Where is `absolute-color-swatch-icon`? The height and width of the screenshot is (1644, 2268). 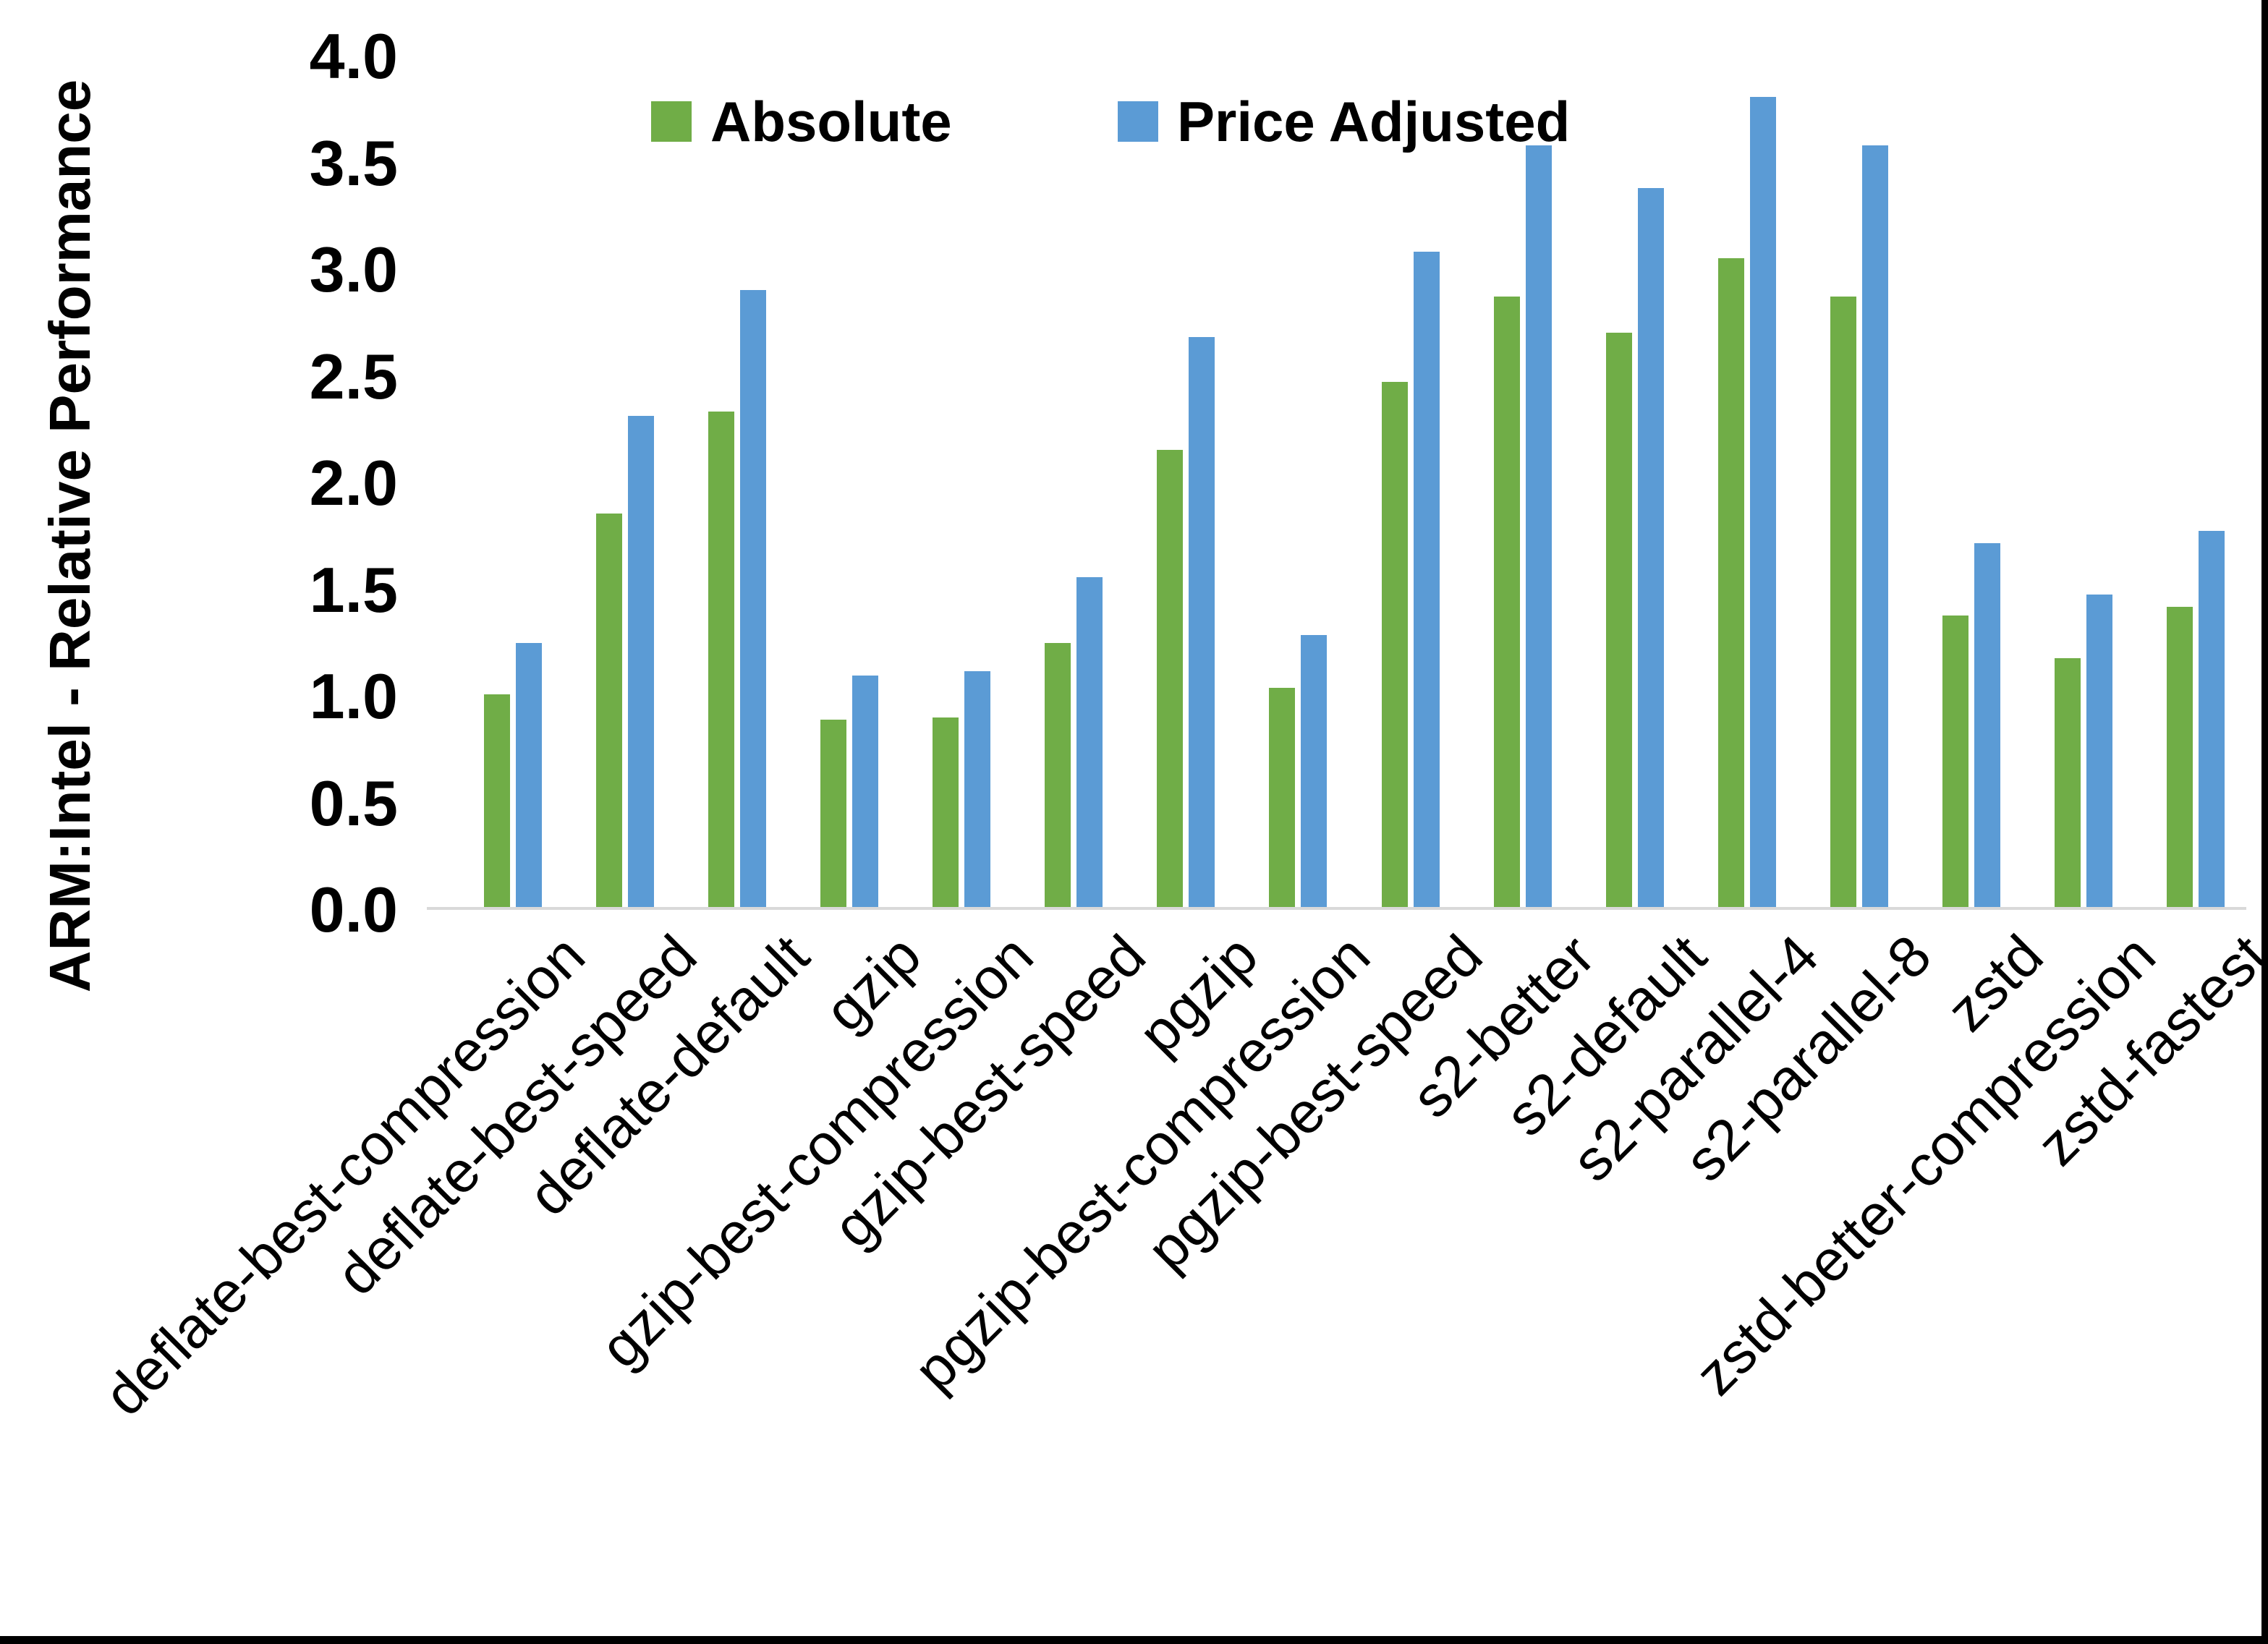 absolute-color-swatch-icon is located at coordinates (671, 121).